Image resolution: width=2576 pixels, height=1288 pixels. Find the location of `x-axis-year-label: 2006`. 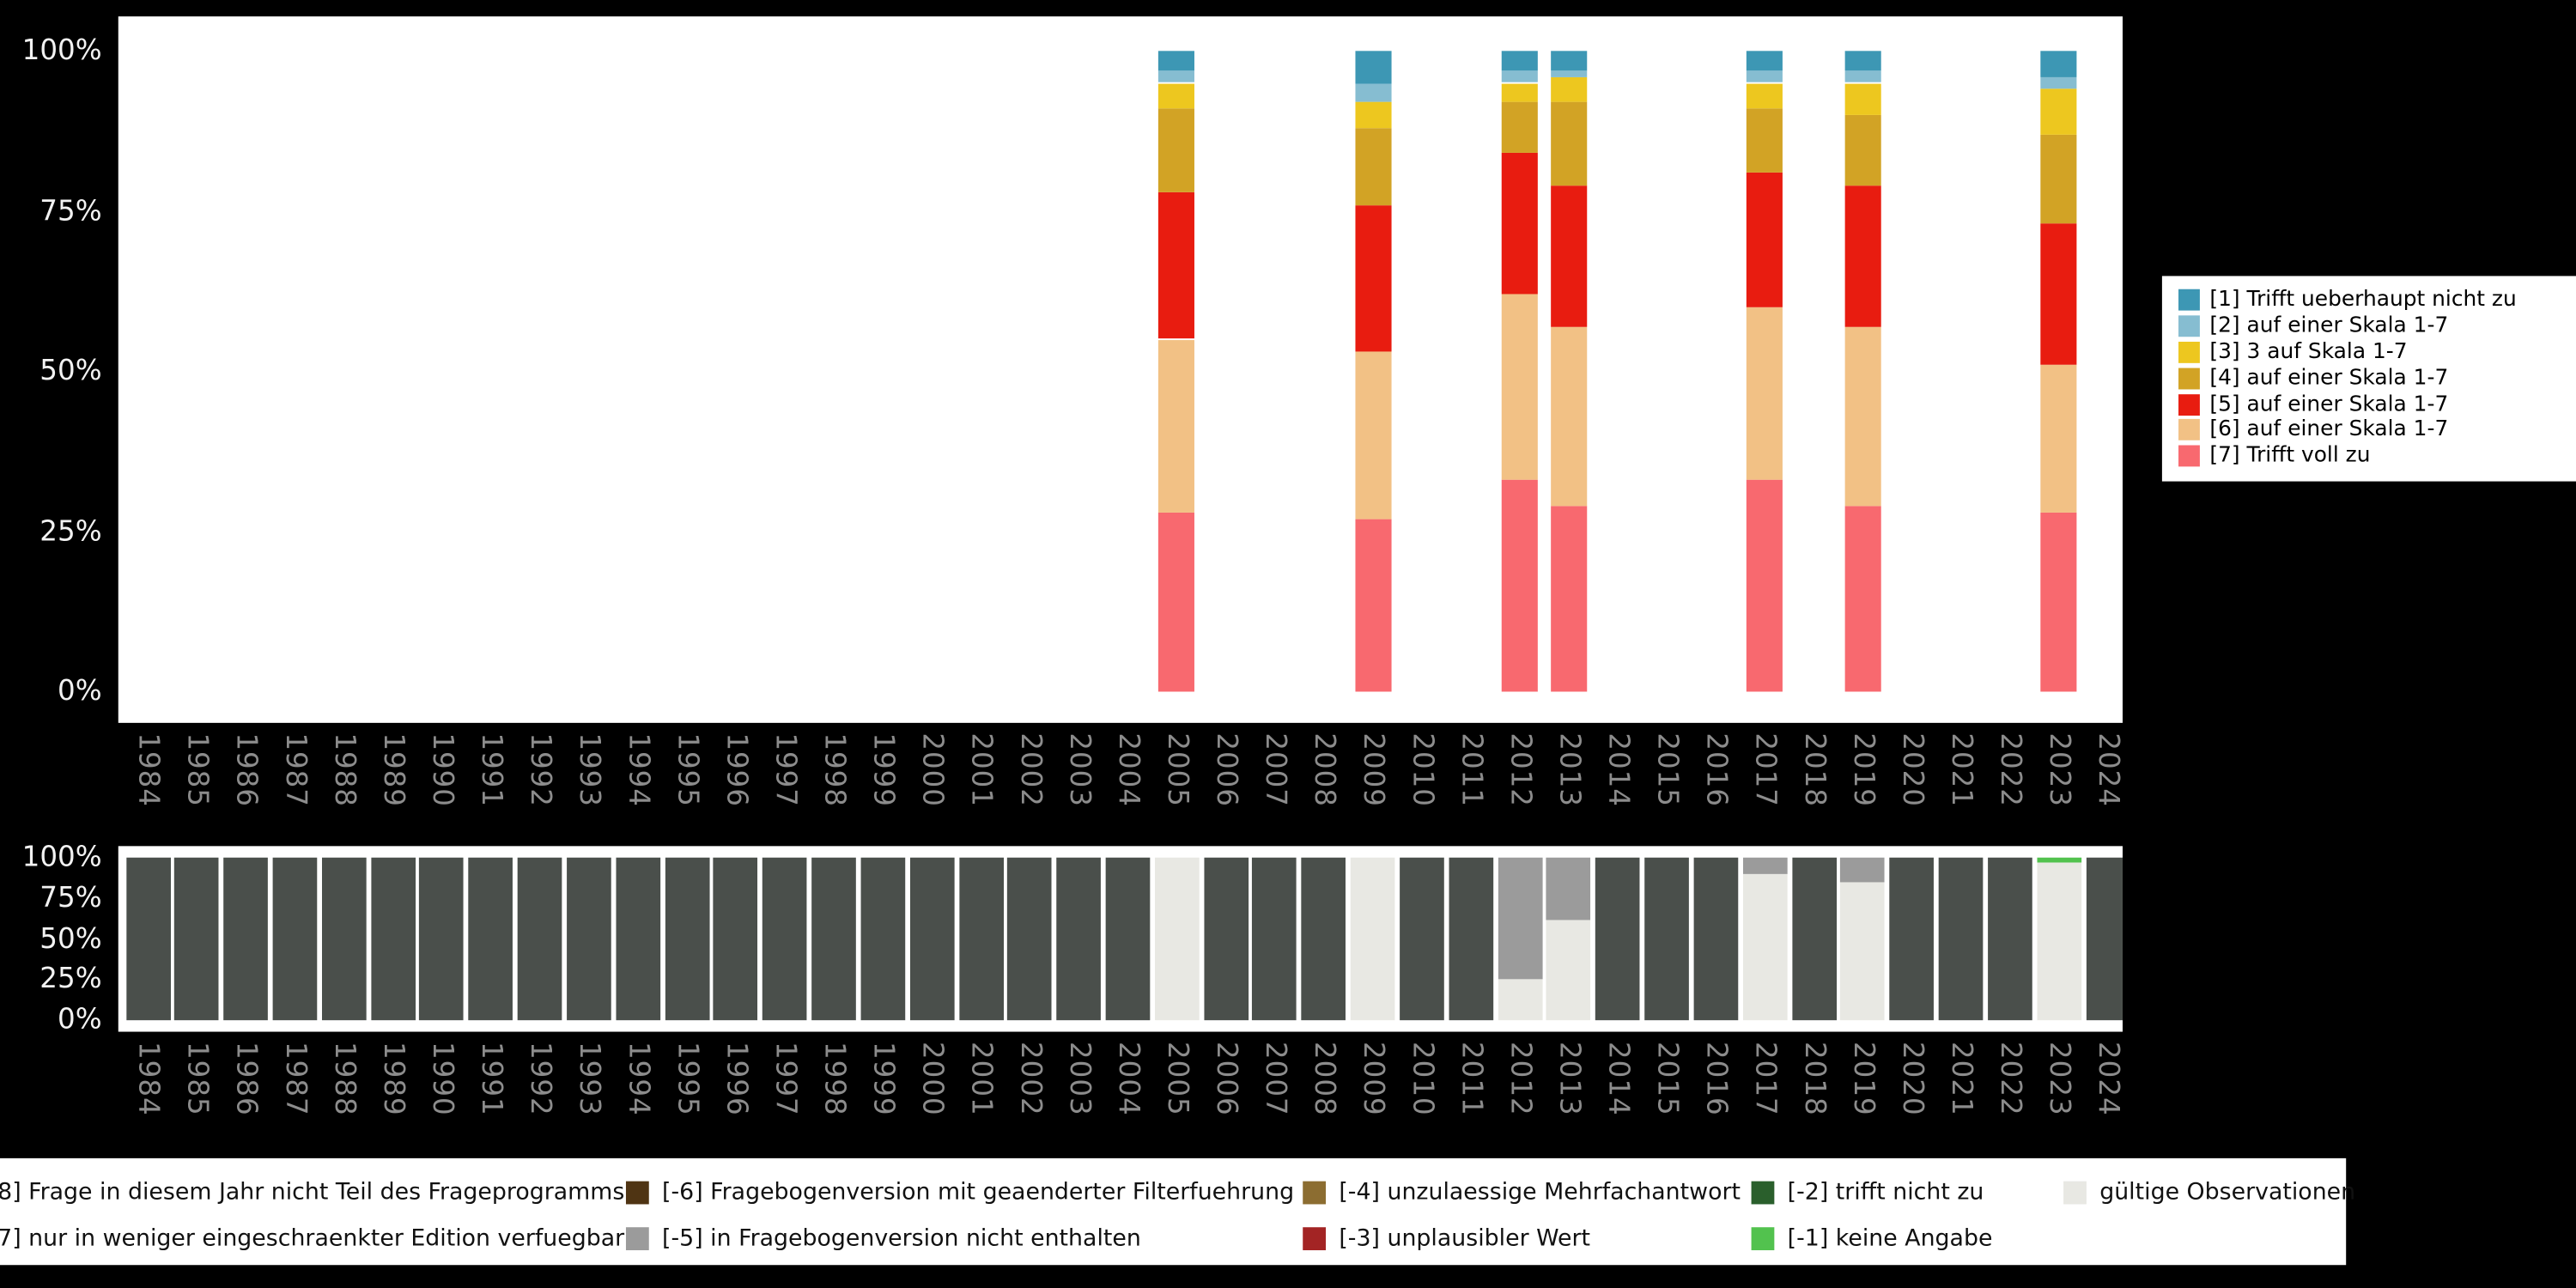

x-axis-year-label: 2006 is located at coordinates (1225, 770).